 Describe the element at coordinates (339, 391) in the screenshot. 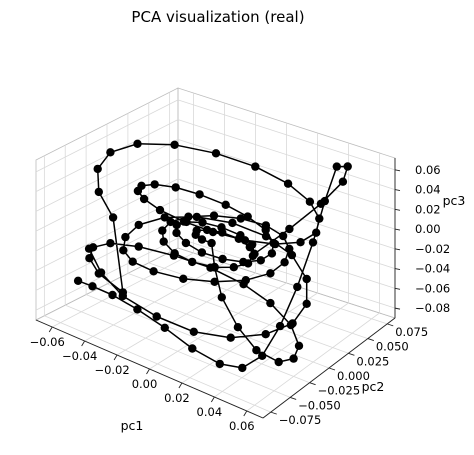

I see `y-tick-label: −0.025` at that location.